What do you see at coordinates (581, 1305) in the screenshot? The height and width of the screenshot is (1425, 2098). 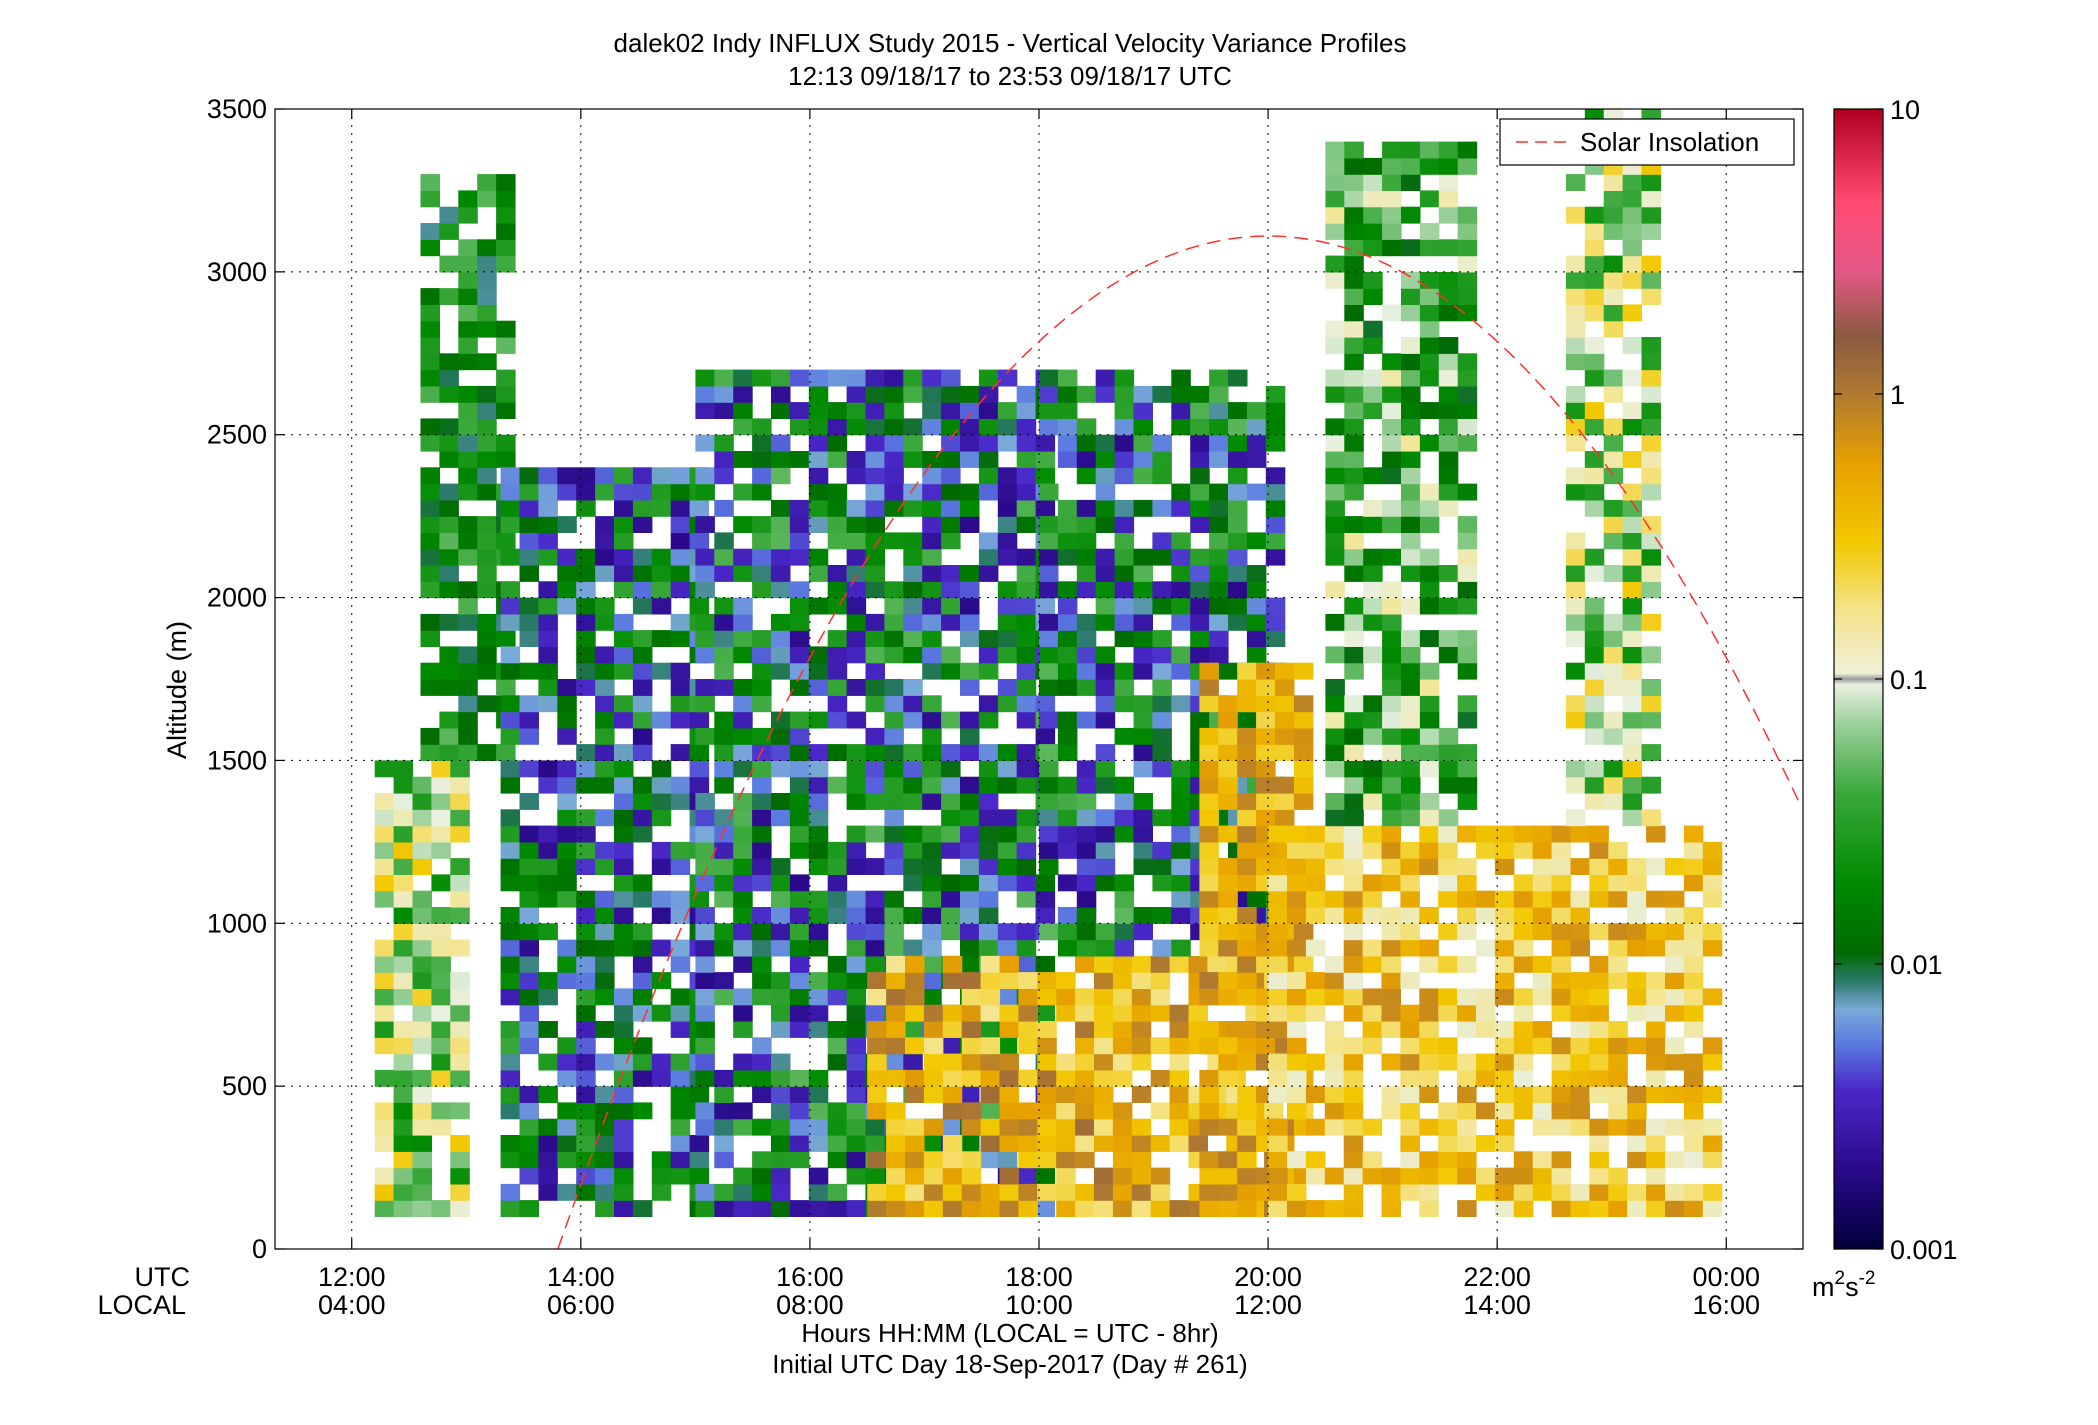 I see `x-tick-label-local: 06:00` at bounding box center [581, 1305].